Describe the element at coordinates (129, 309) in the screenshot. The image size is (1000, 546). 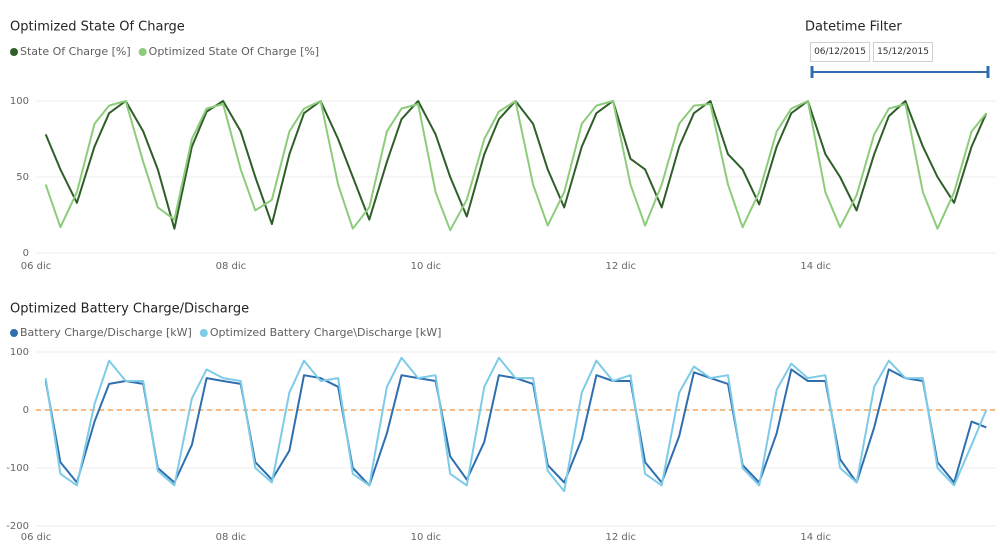
I see `chart-title: Optimized Battery Charge/Discharge` at that location.